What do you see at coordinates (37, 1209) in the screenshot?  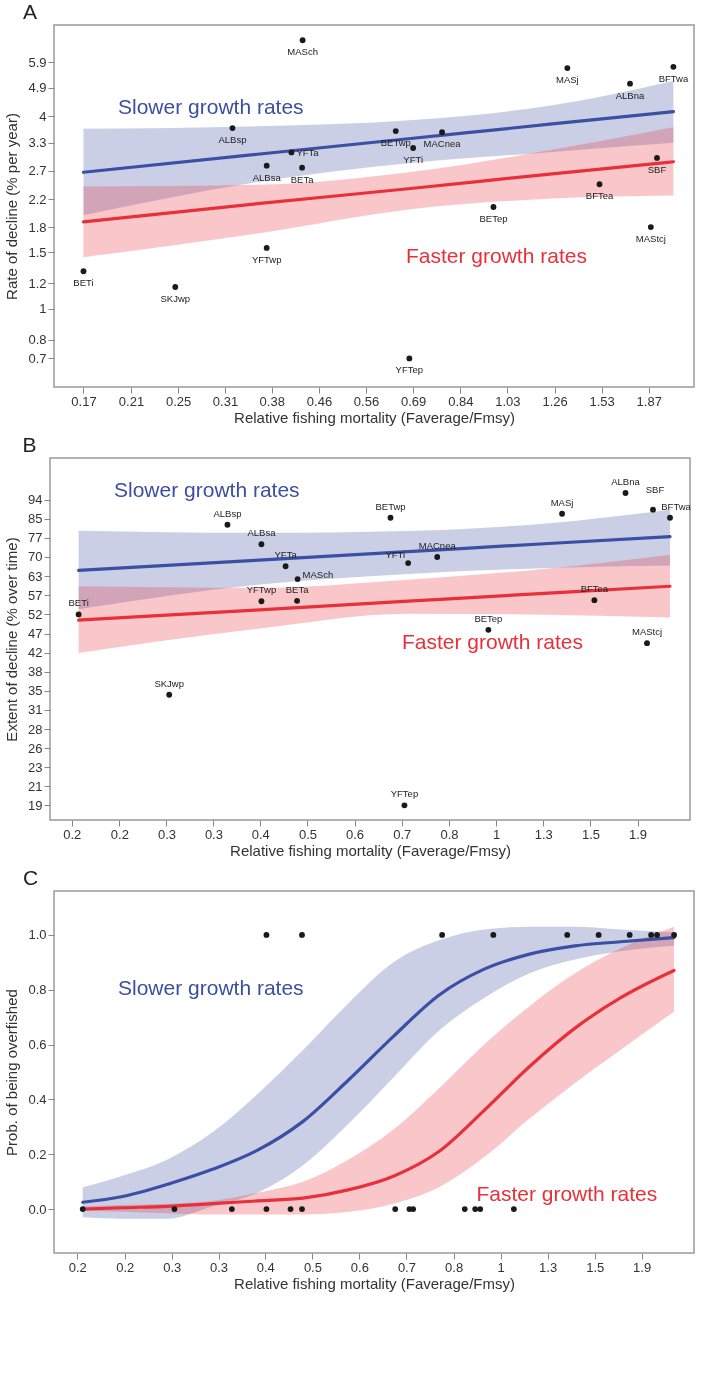 I see `y-tick-label: 0.0` at bounding box center [37, 1209].